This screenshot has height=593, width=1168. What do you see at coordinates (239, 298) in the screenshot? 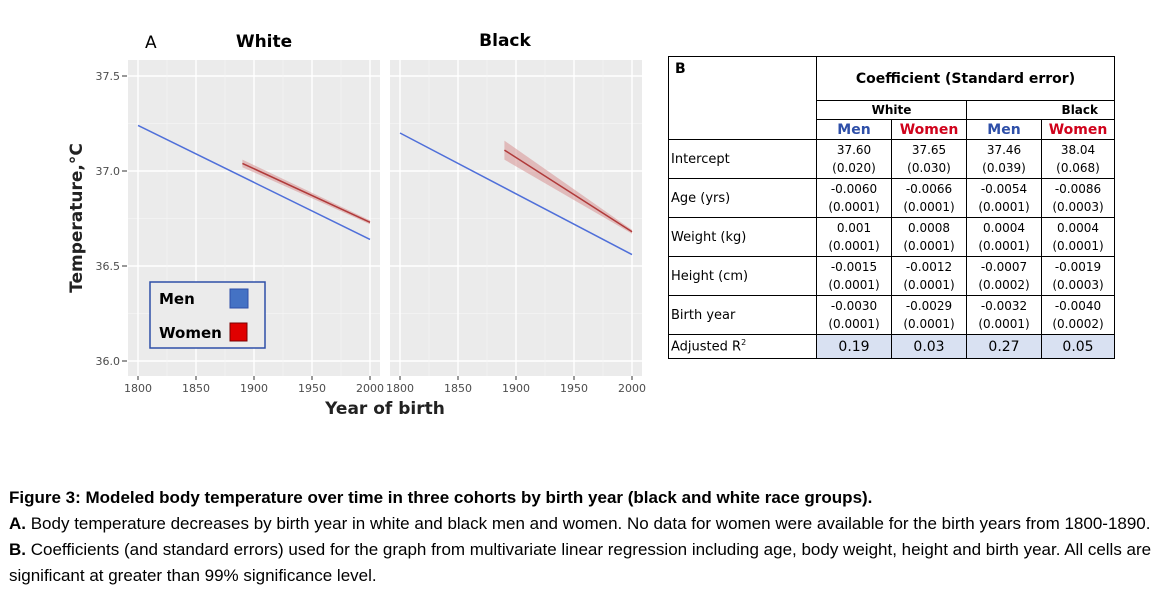
I see `legend-swatch-men` at bounding box center [239, 298].